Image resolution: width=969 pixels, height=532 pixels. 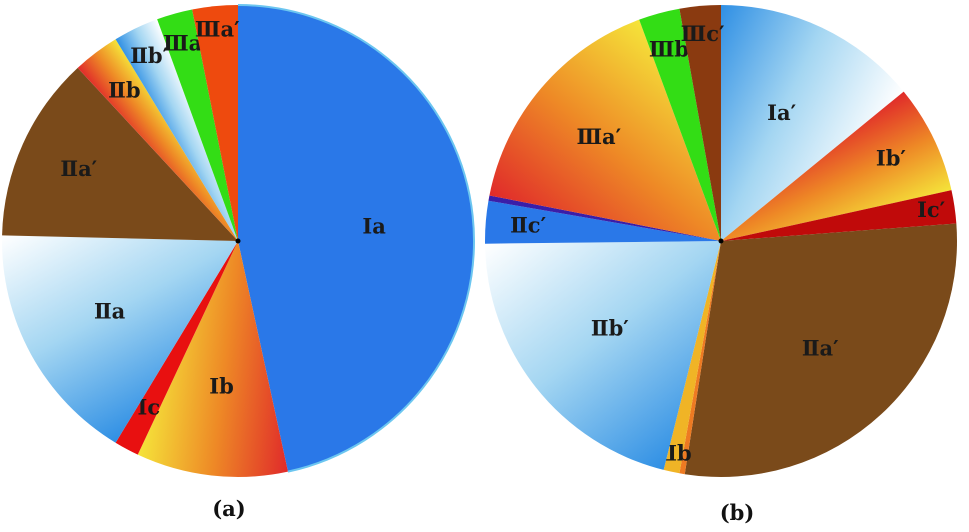 I want to click on slice-label: Ⅱc′, so click(x=528, y=225).